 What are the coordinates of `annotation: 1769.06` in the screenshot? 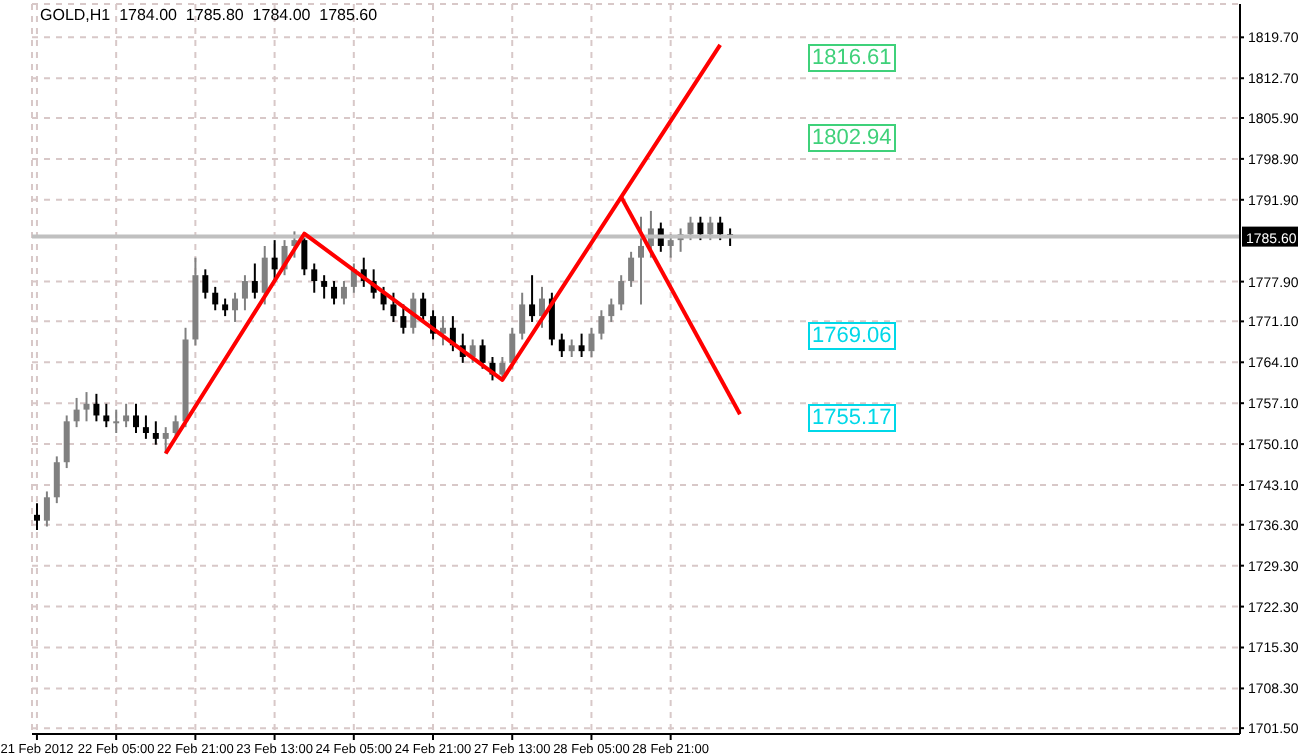 It's located at (852, 336).